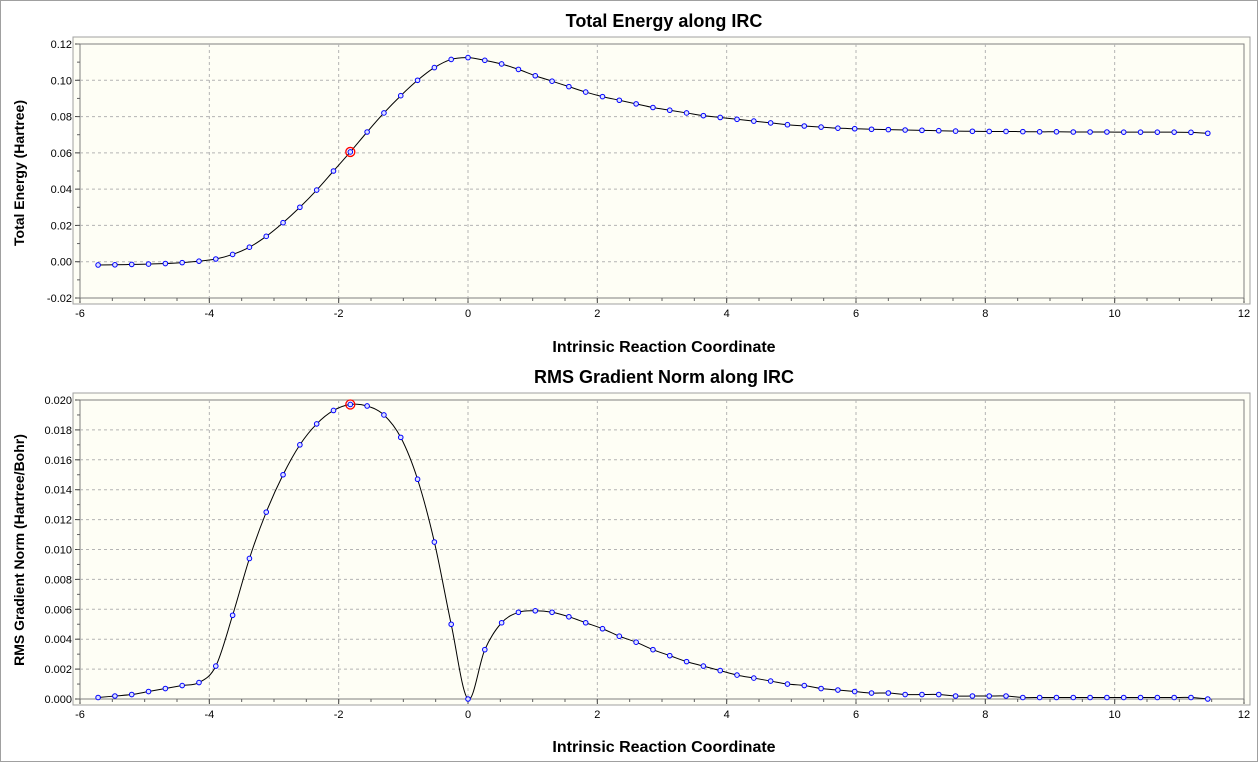 This screenshot has height=762, width=1258. What do you see at coordinates (350, 152) in the screenshot?
I see `energy-current-point-marker` at bounding box center [350, 152].